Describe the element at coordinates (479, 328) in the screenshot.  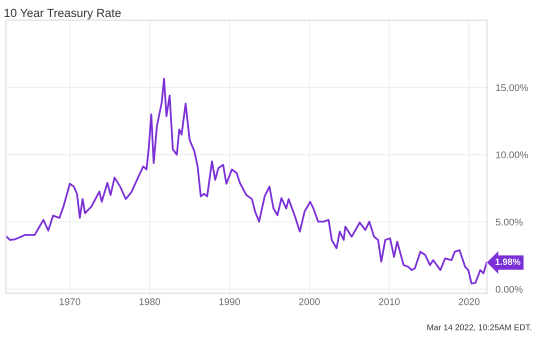
I see `text: Mar 14 2022, 10:25AM EDT.` at that location.